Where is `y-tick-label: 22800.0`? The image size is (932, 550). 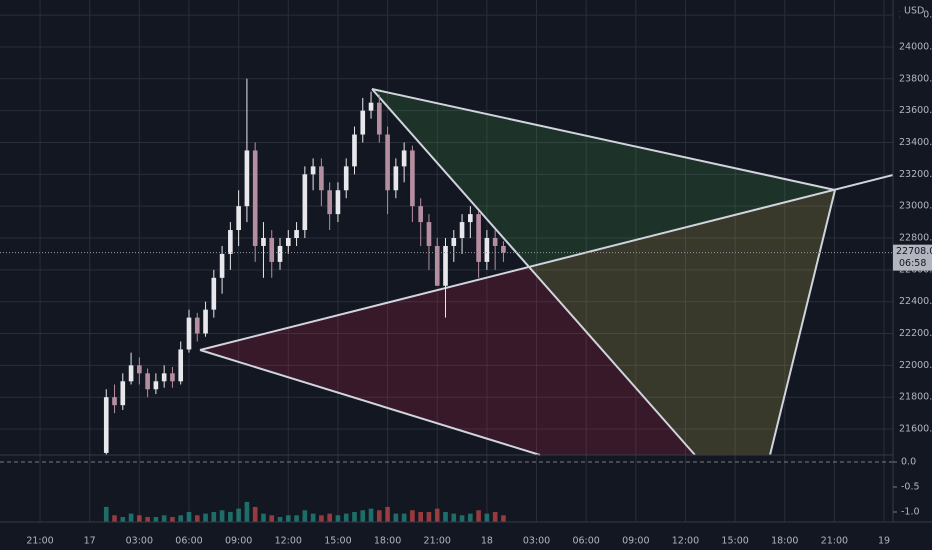
y-tick-label: 22800.0 is located at coordinates (915, 238).